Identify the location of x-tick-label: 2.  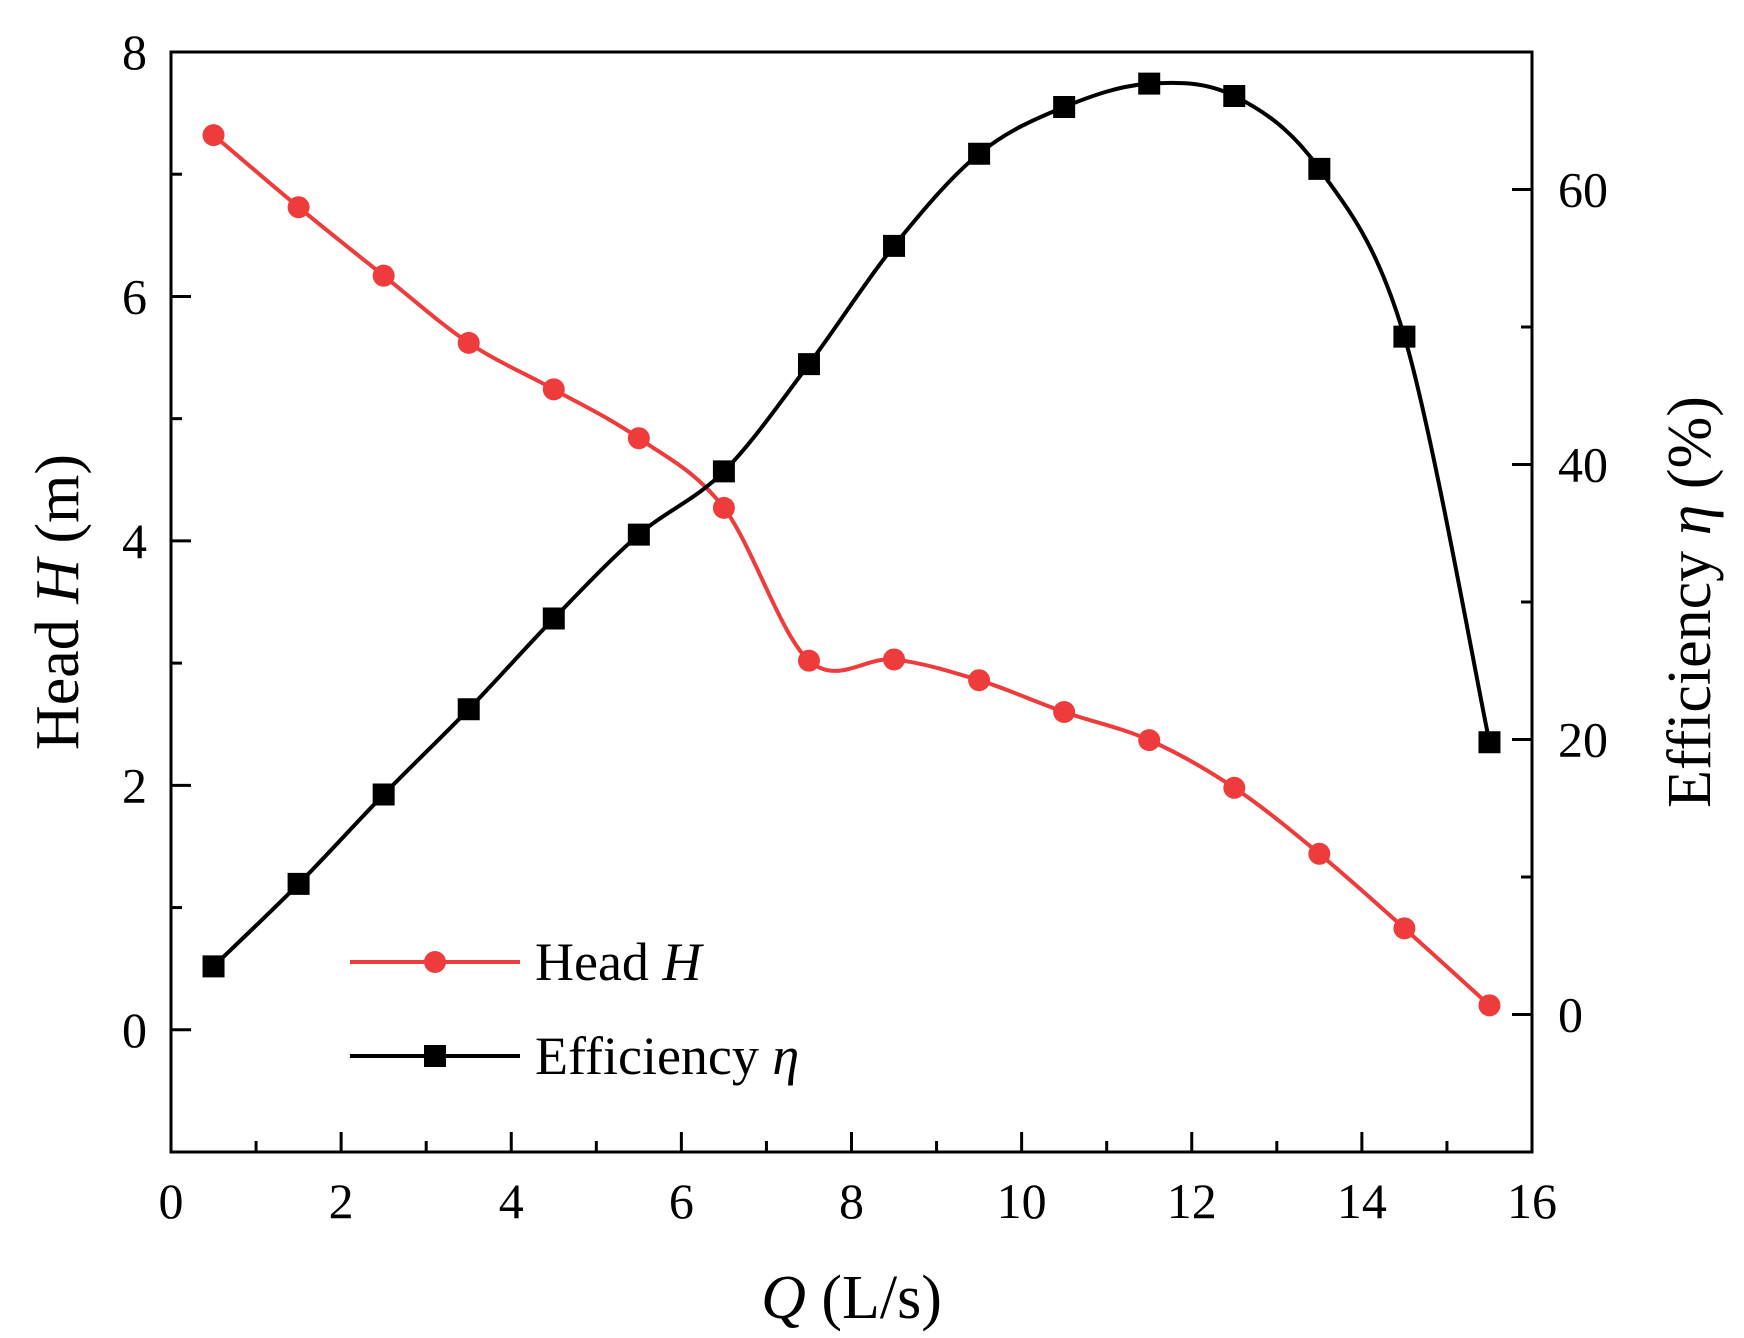
(341, 1201).